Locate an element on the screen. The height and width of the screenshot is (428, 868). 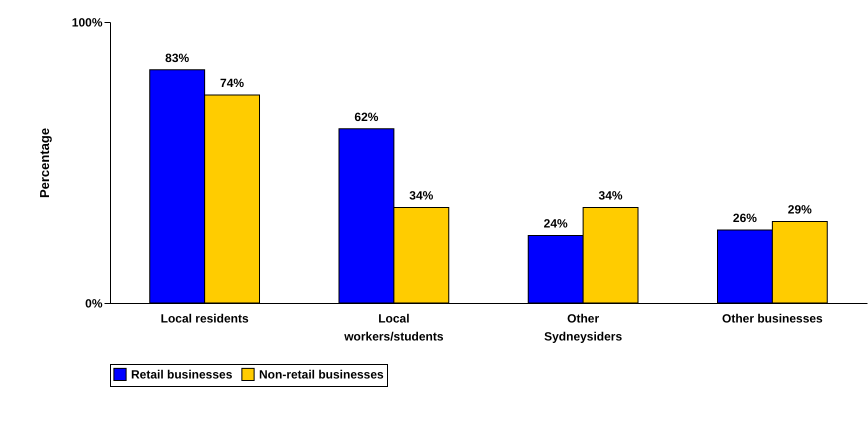
y-axis-title: Percentage is located at coordinates (44, 163).